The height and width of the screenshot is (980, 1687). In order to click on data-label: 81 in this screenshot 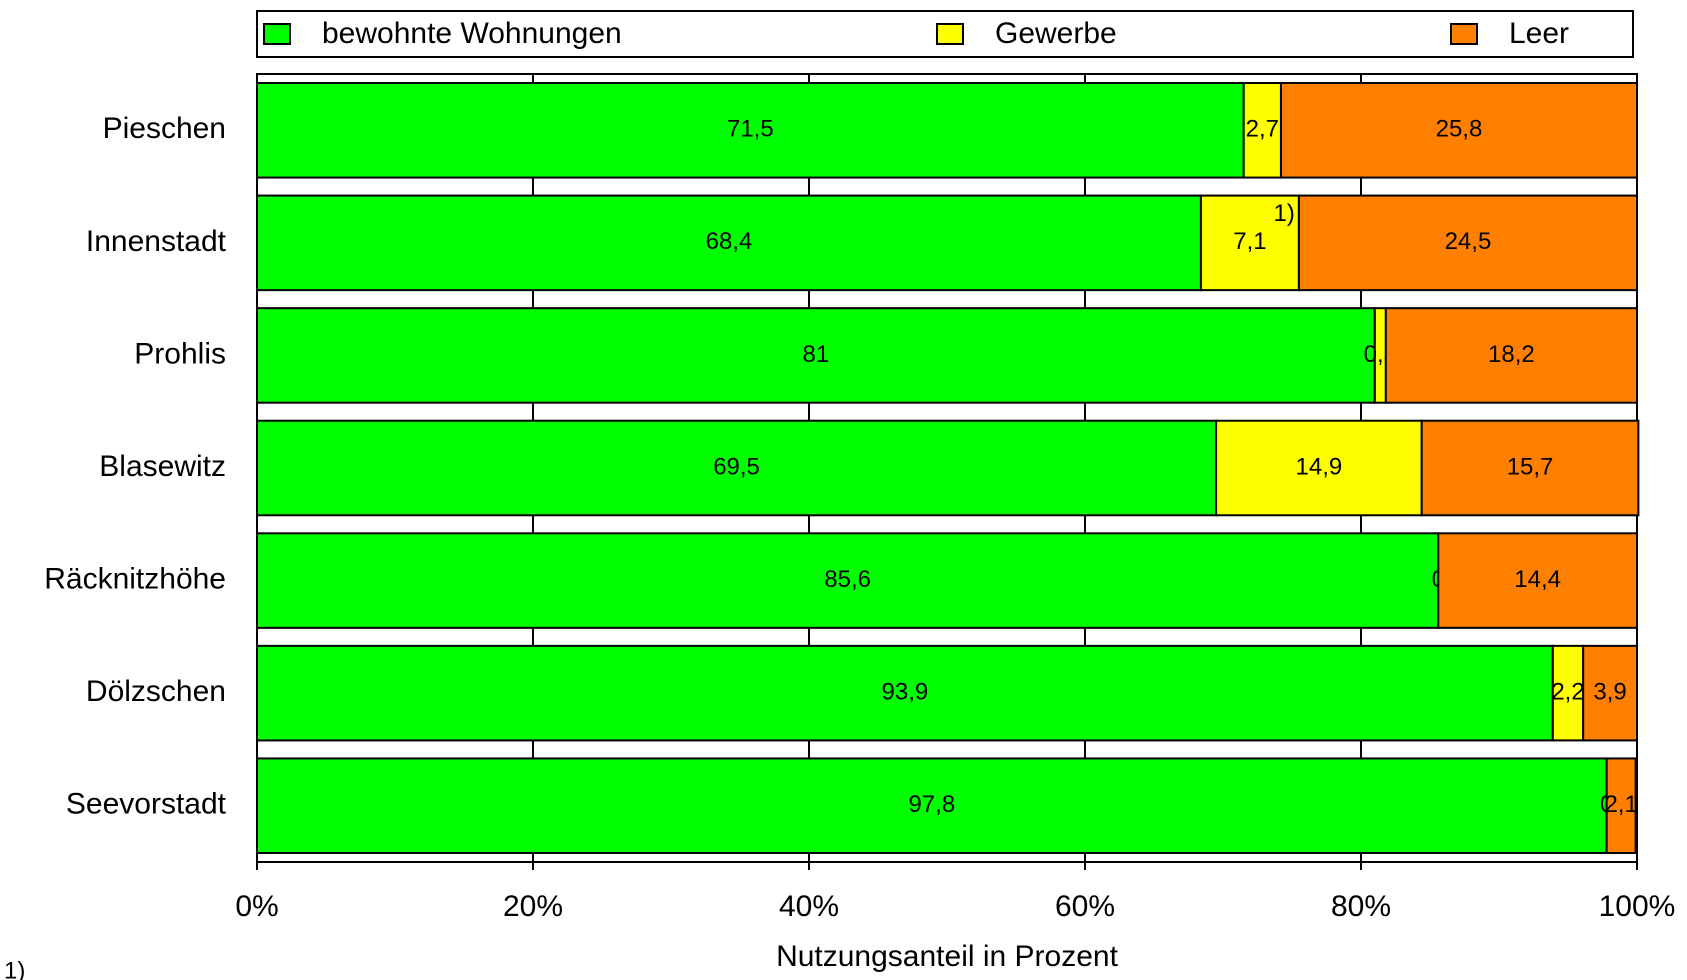, I will do `click(816, 354)`.